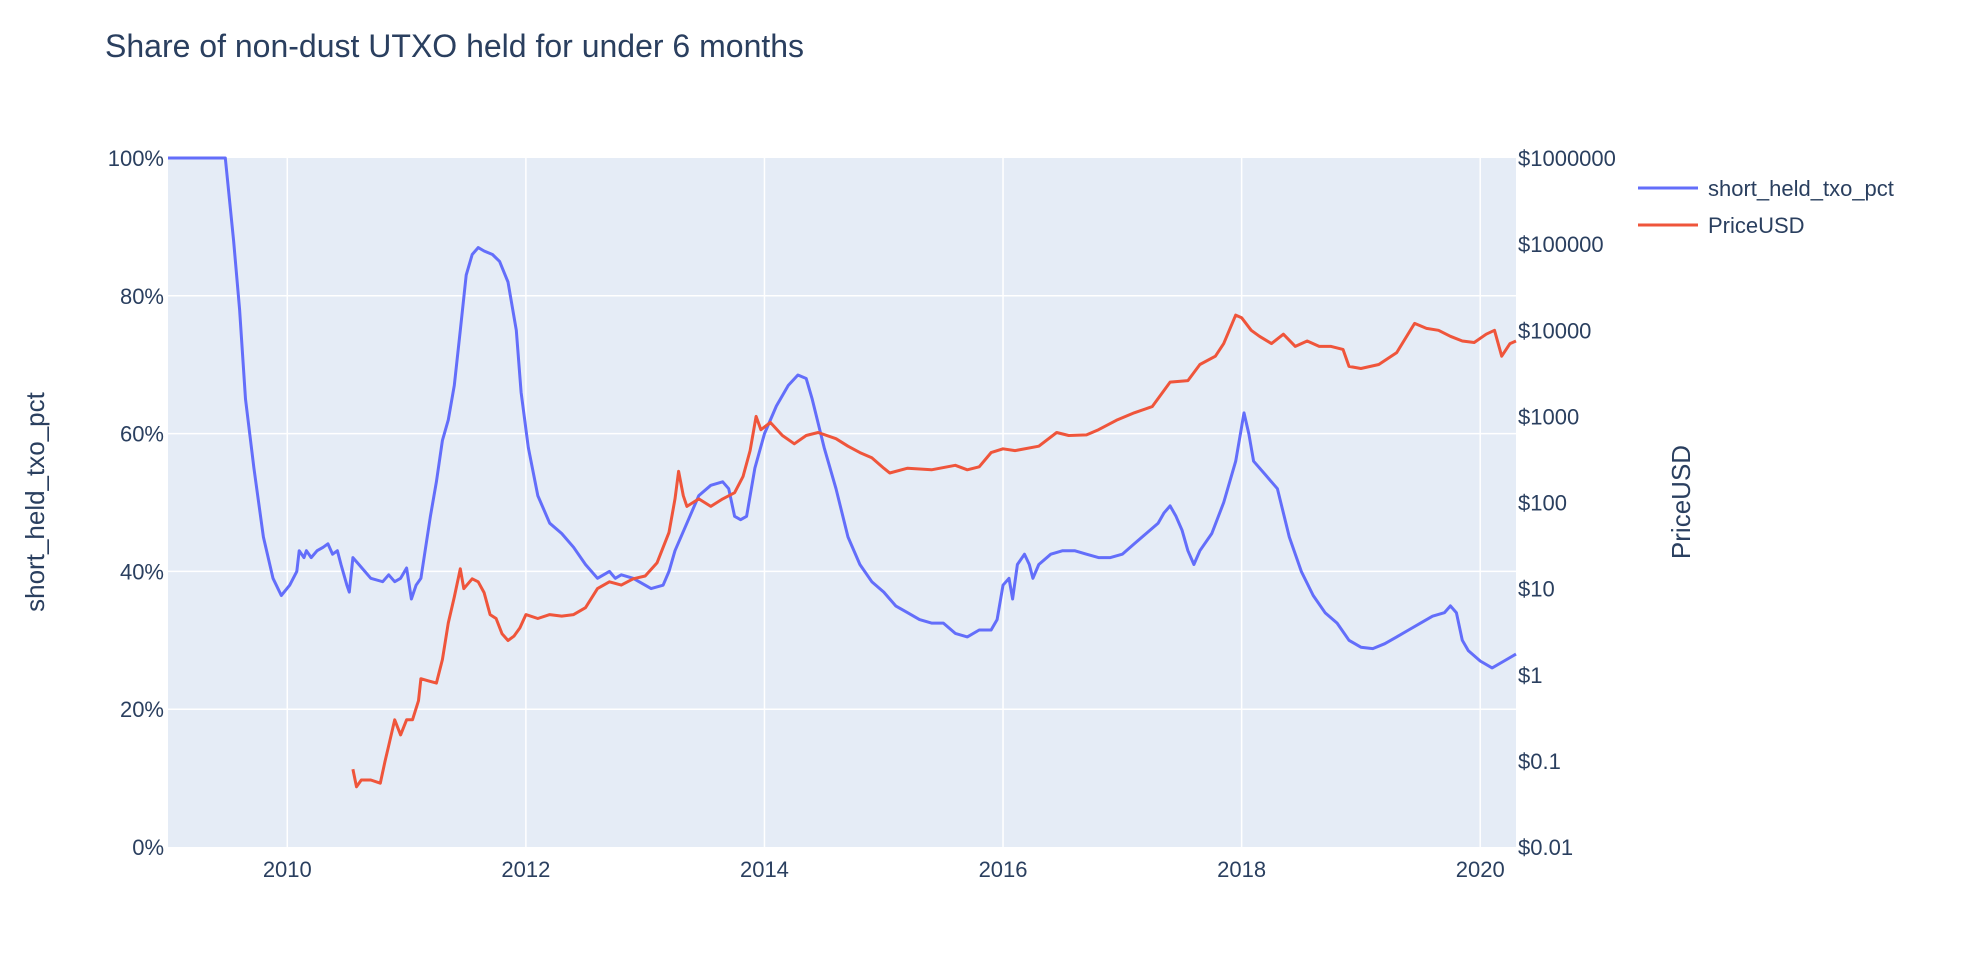 This screenshot has height=971, width=1974. What do you see at coordinates (1567, 158) in the screenshot?
I see `y2-tick-label: $1000000` at bounding box center [1567, 158].